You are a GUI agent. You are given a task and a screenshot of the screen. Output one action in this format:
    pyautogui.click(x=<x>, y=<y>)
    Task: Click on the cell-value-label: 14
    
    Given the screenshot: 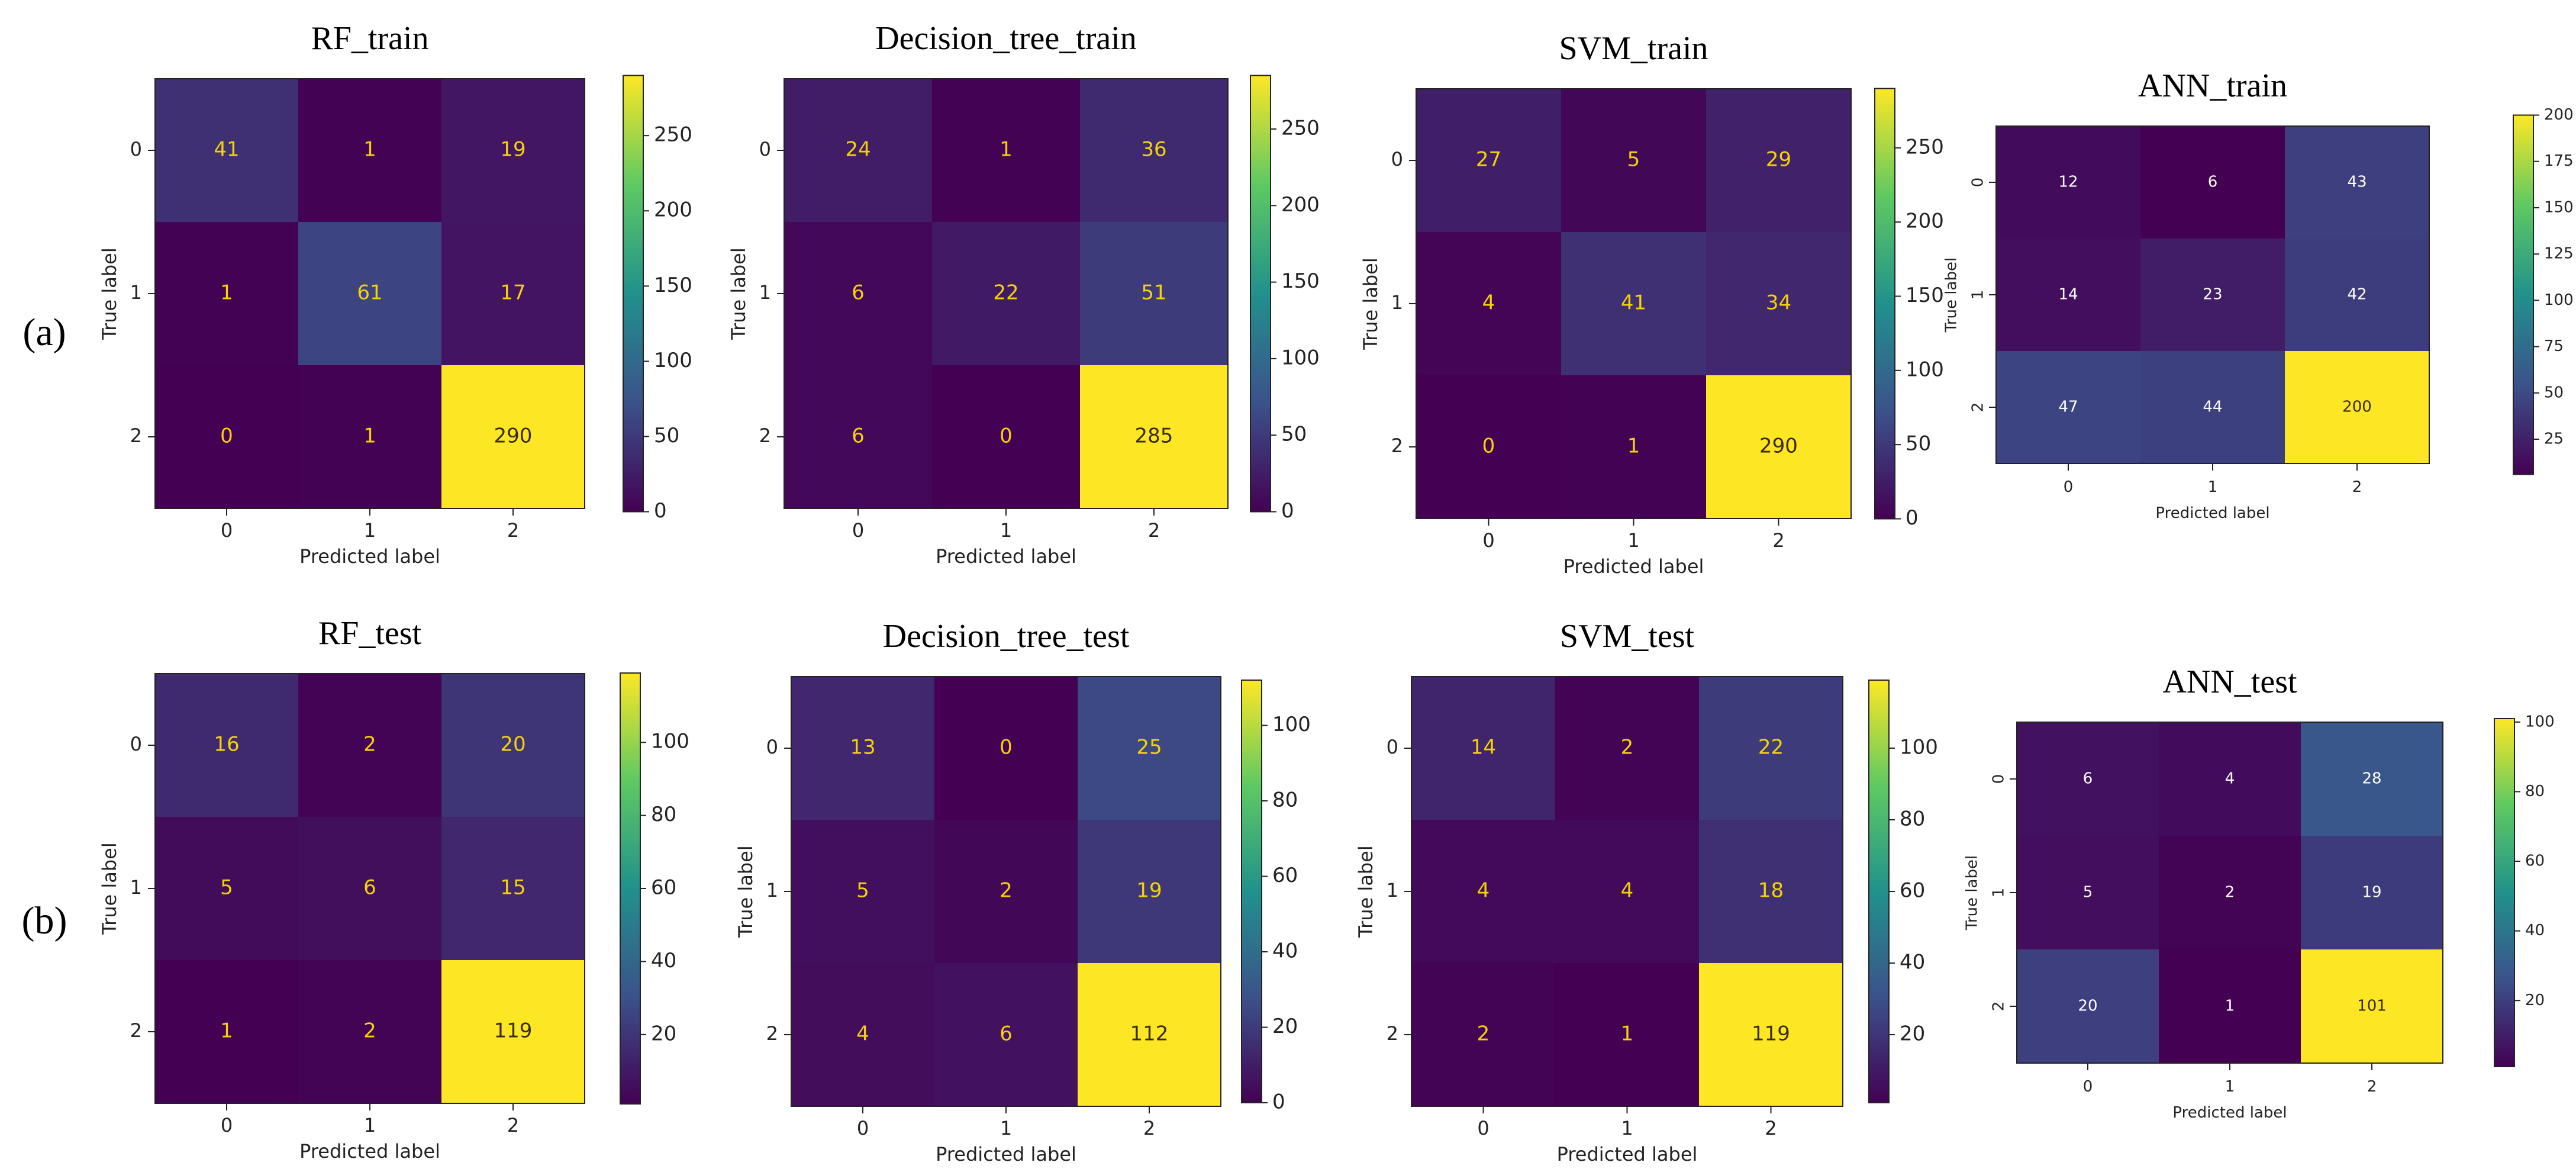 What is the action you would take?
    pyautogui.click(x=2068, y=295)
    